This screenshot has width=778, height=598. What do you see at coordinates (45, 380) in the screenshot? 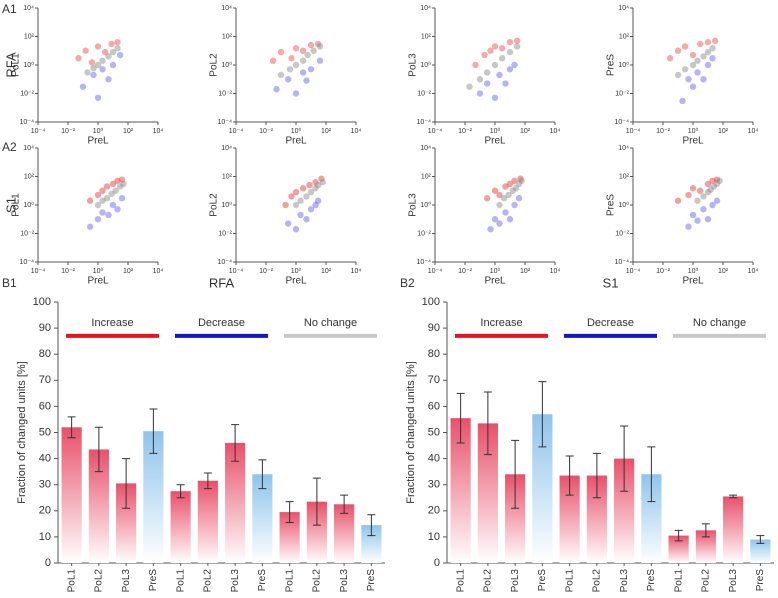
I see `y-tick-label: 70` at bounding box center [45, 380].